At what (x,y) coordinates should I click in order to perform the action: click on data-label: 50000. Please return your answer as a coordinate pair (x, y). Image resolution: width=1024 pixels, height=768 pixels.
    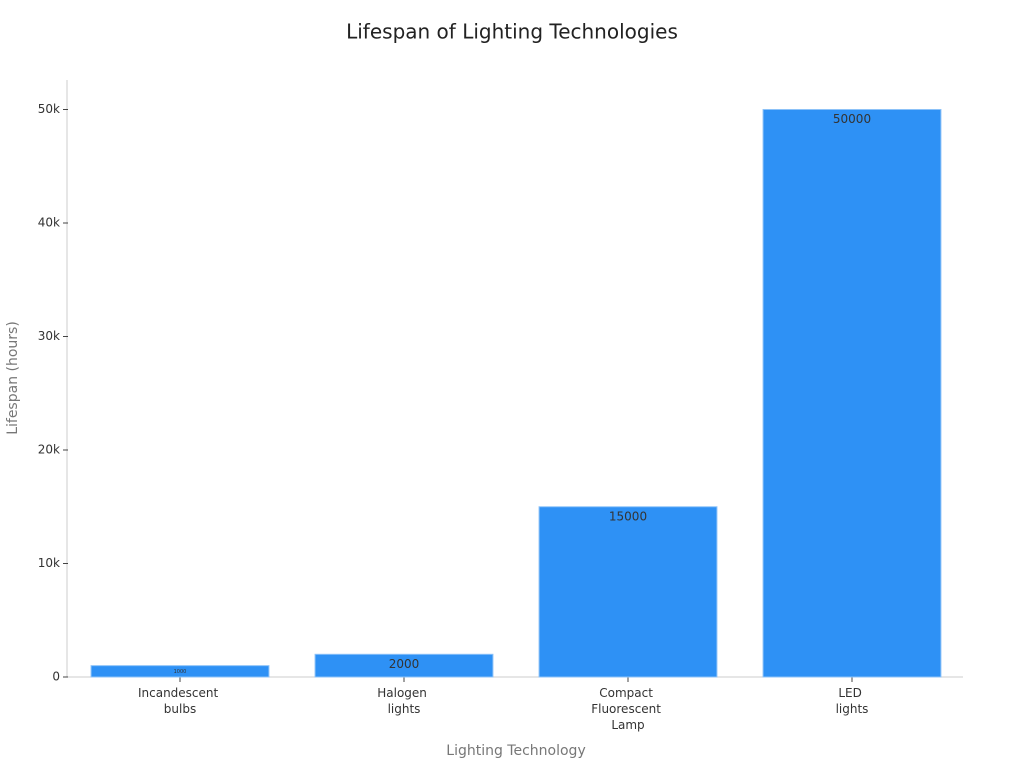
    Looking at the image, I should click on (852, 119).